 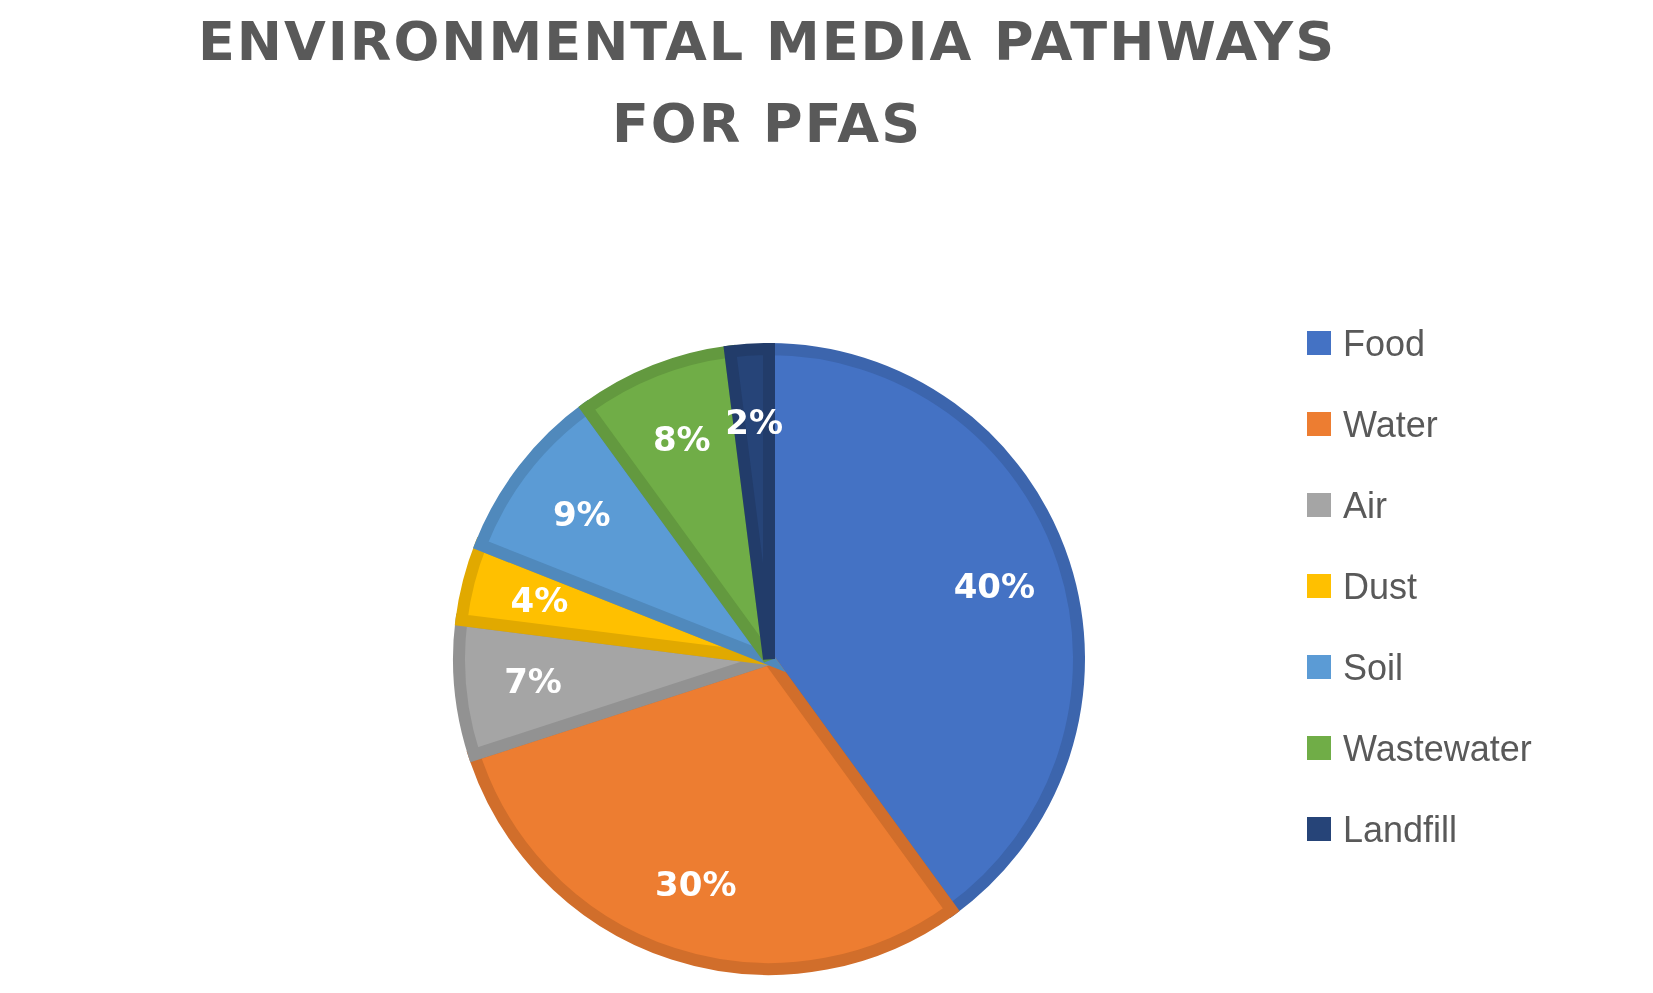 What do you see at coordinates (994, 585) in the screenshot?
I see `data-label: 40%` at bounding box center [994, 585].